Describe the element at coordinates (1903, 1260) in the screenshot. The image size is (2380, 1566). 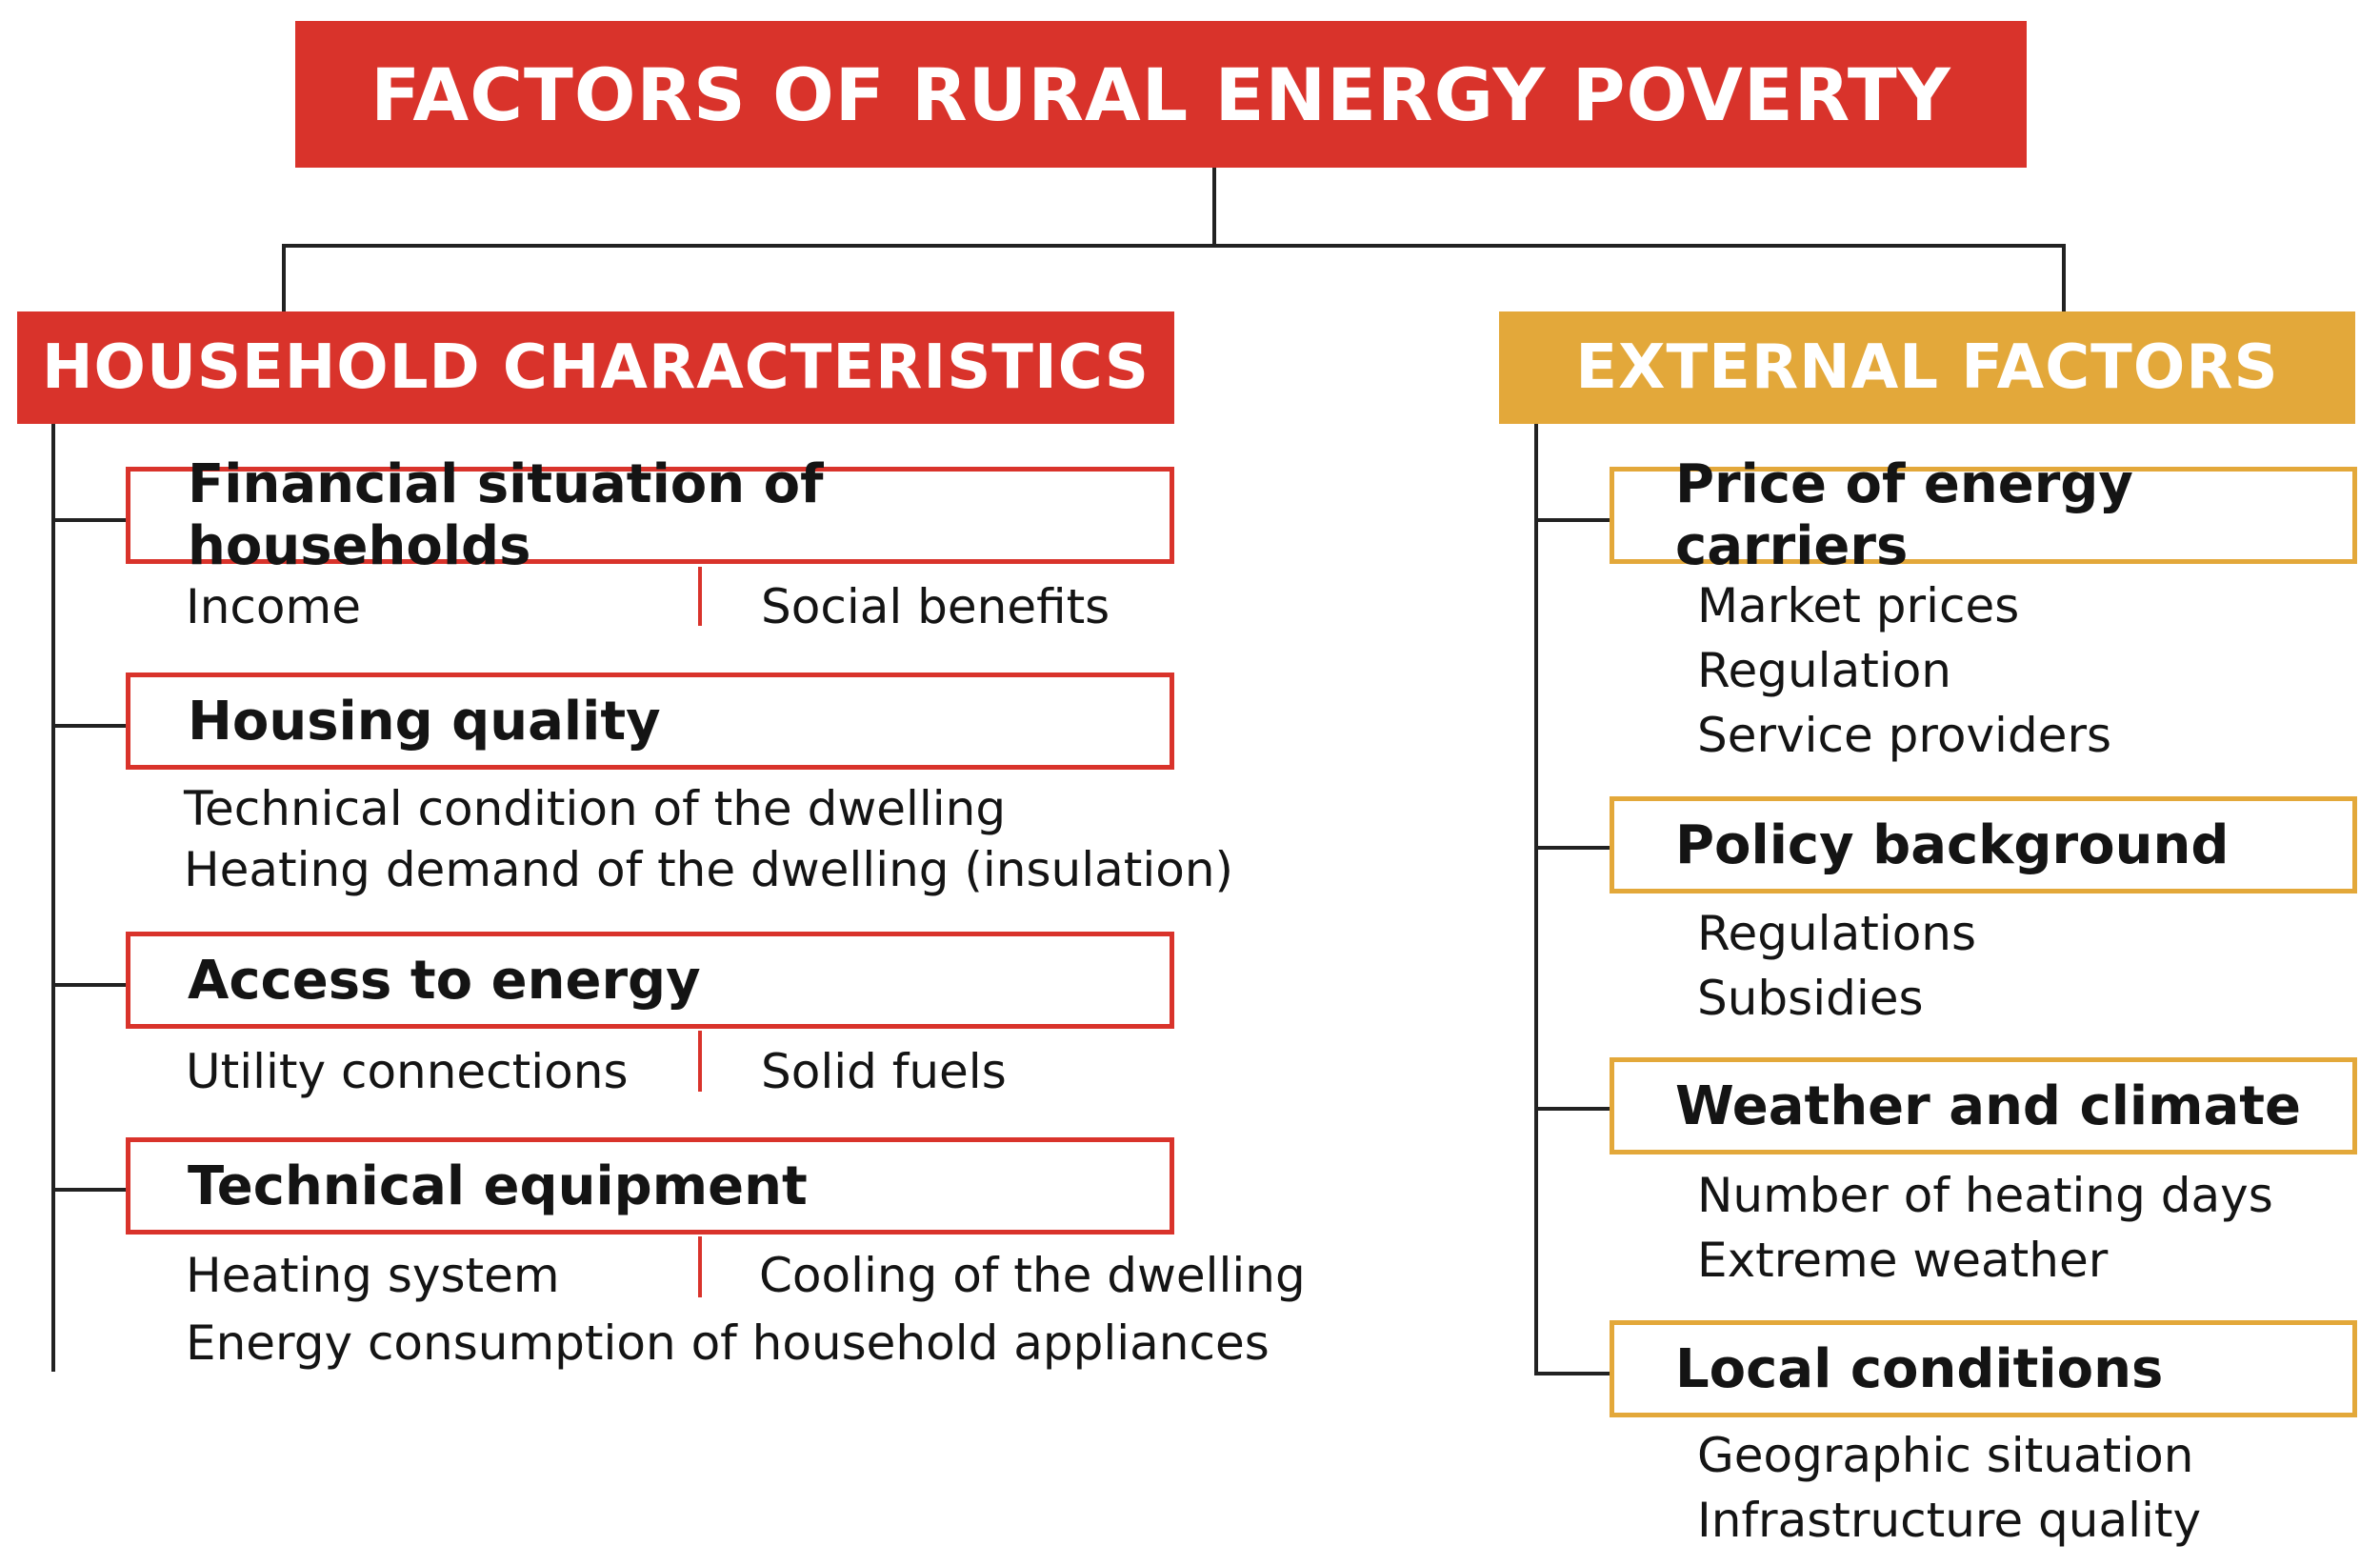
I see `external-item-extreme-weather: Extreme weather` at that location.